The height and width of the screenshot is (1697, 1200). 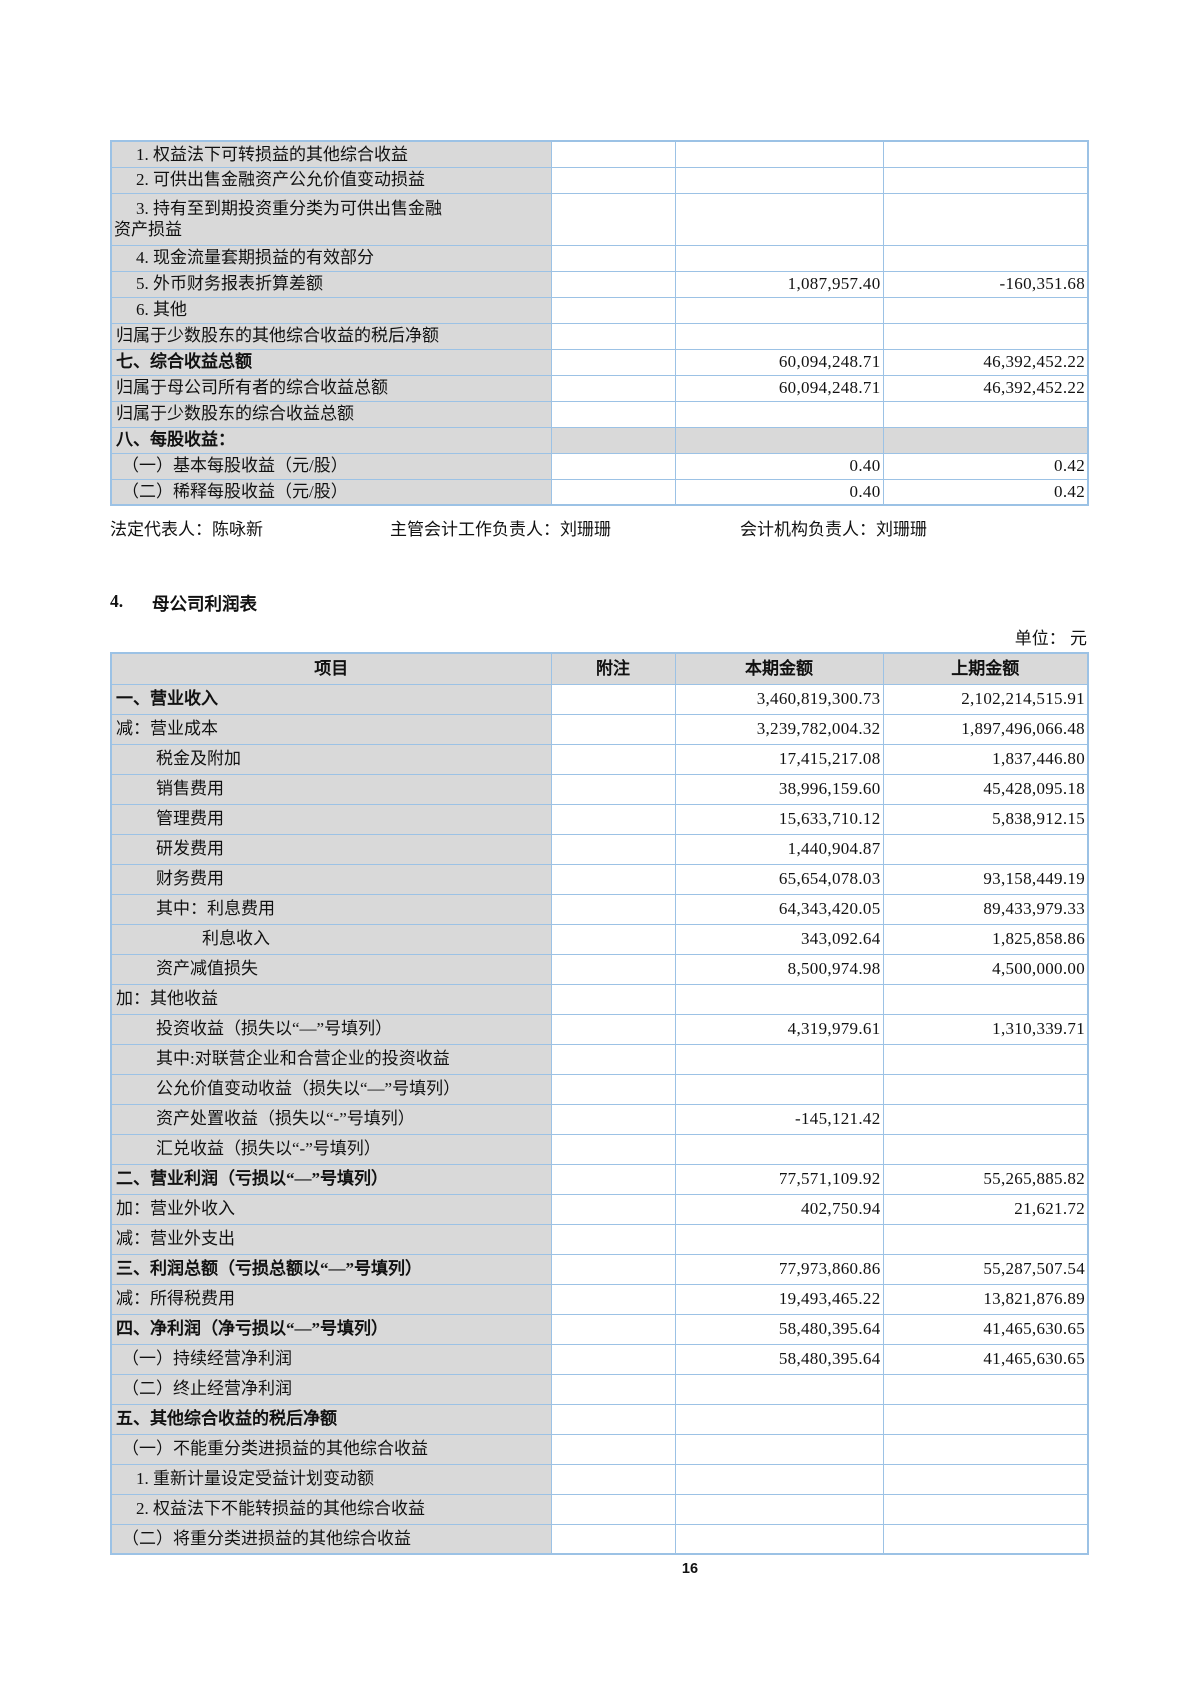 I want to click on prior-period-amount-cell: 45,428,095.18, so click(x=985, y=789).